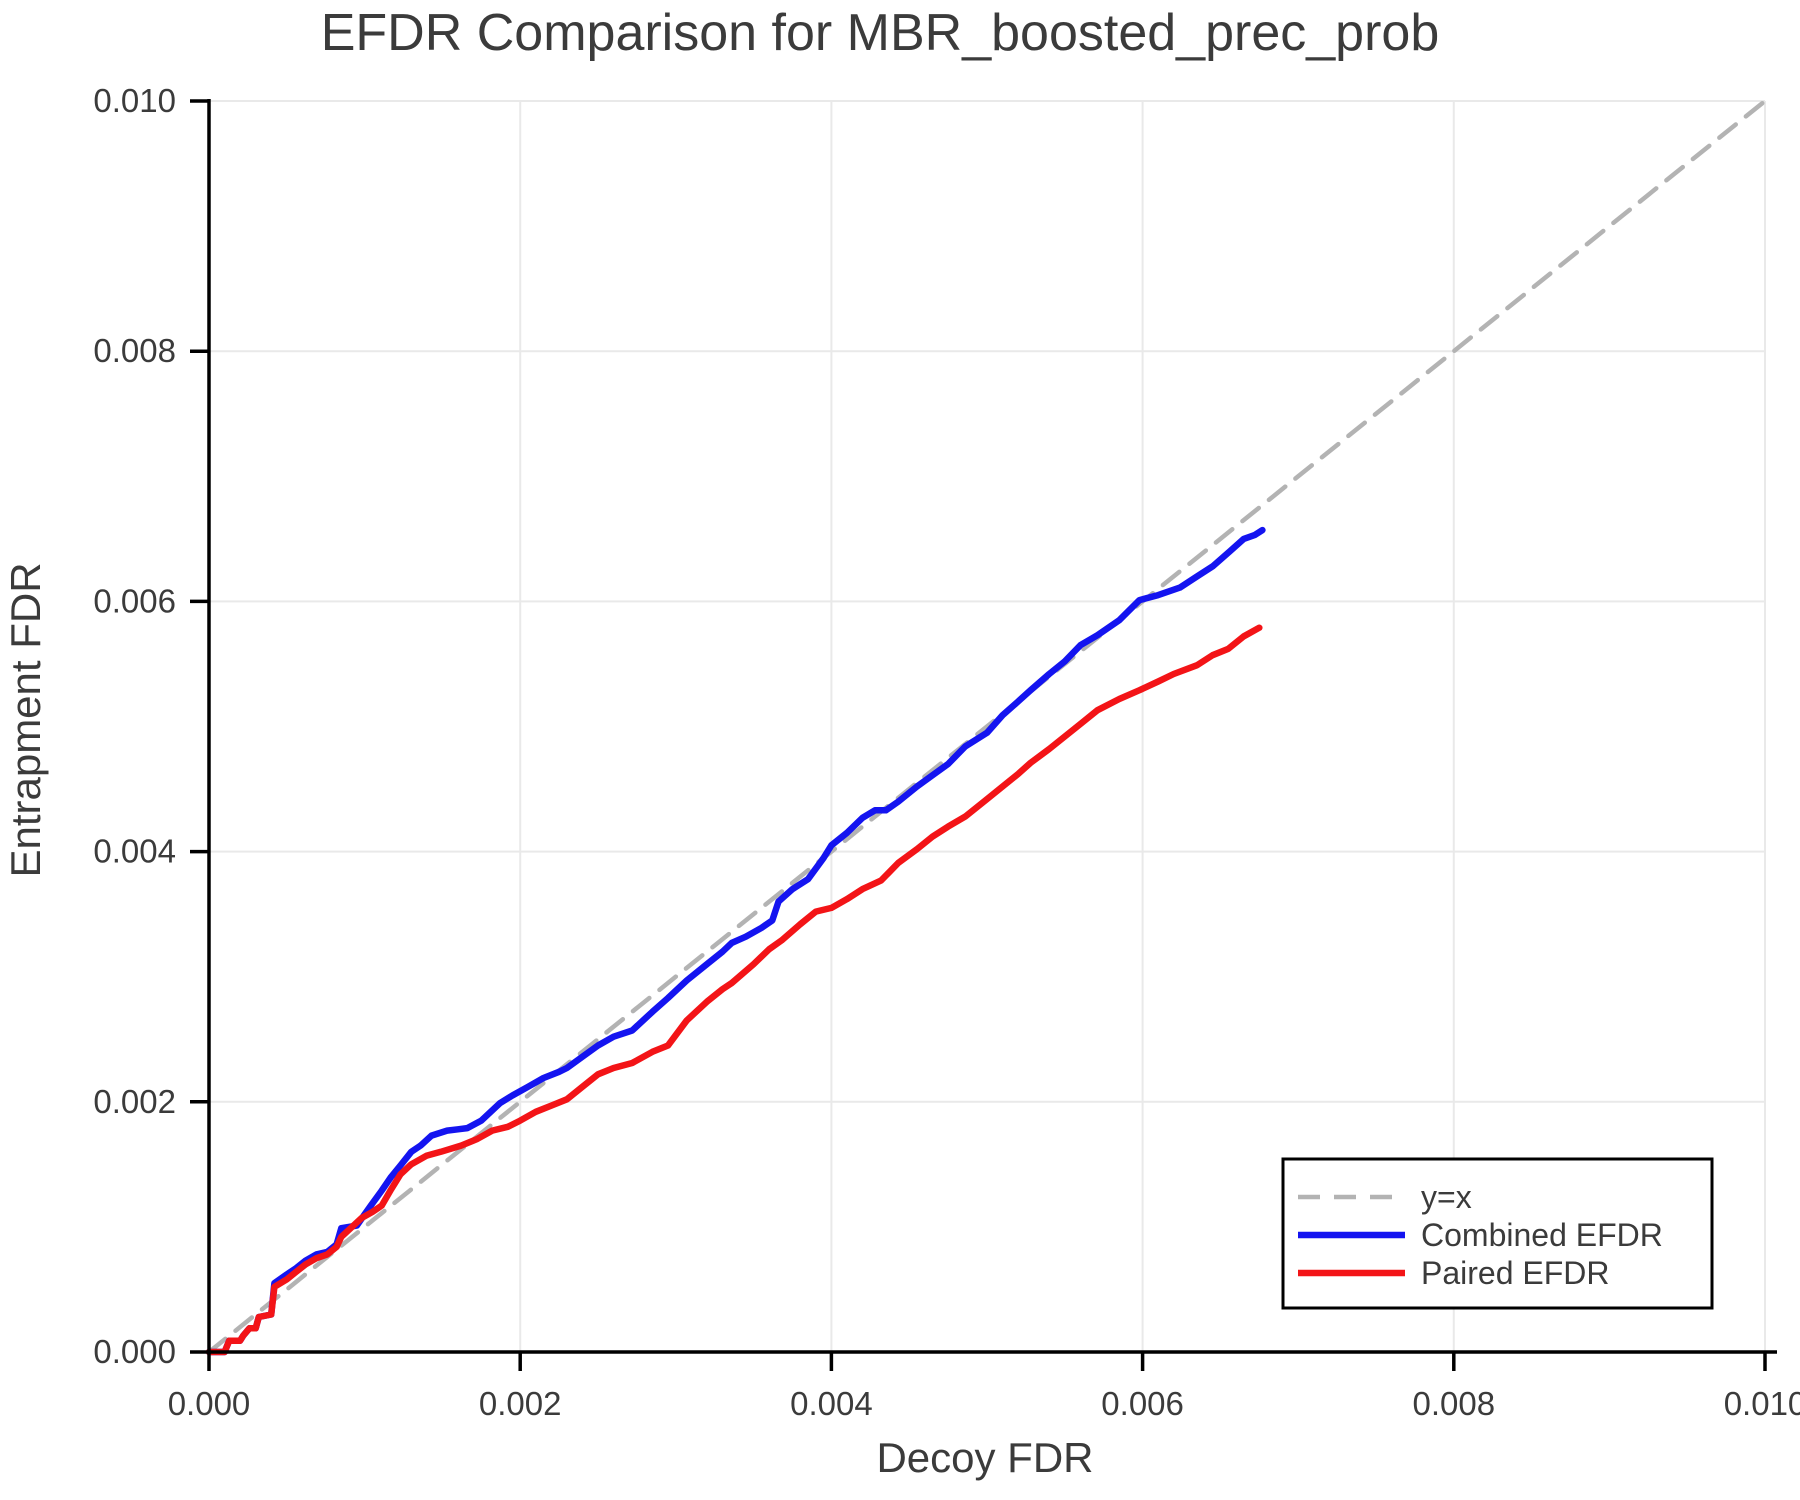 This screenshot has height=1500, width=1800. Describe the element at coordinates (134, 350) in the screenshot. I see `y-tick-label: 0.008` at that location.